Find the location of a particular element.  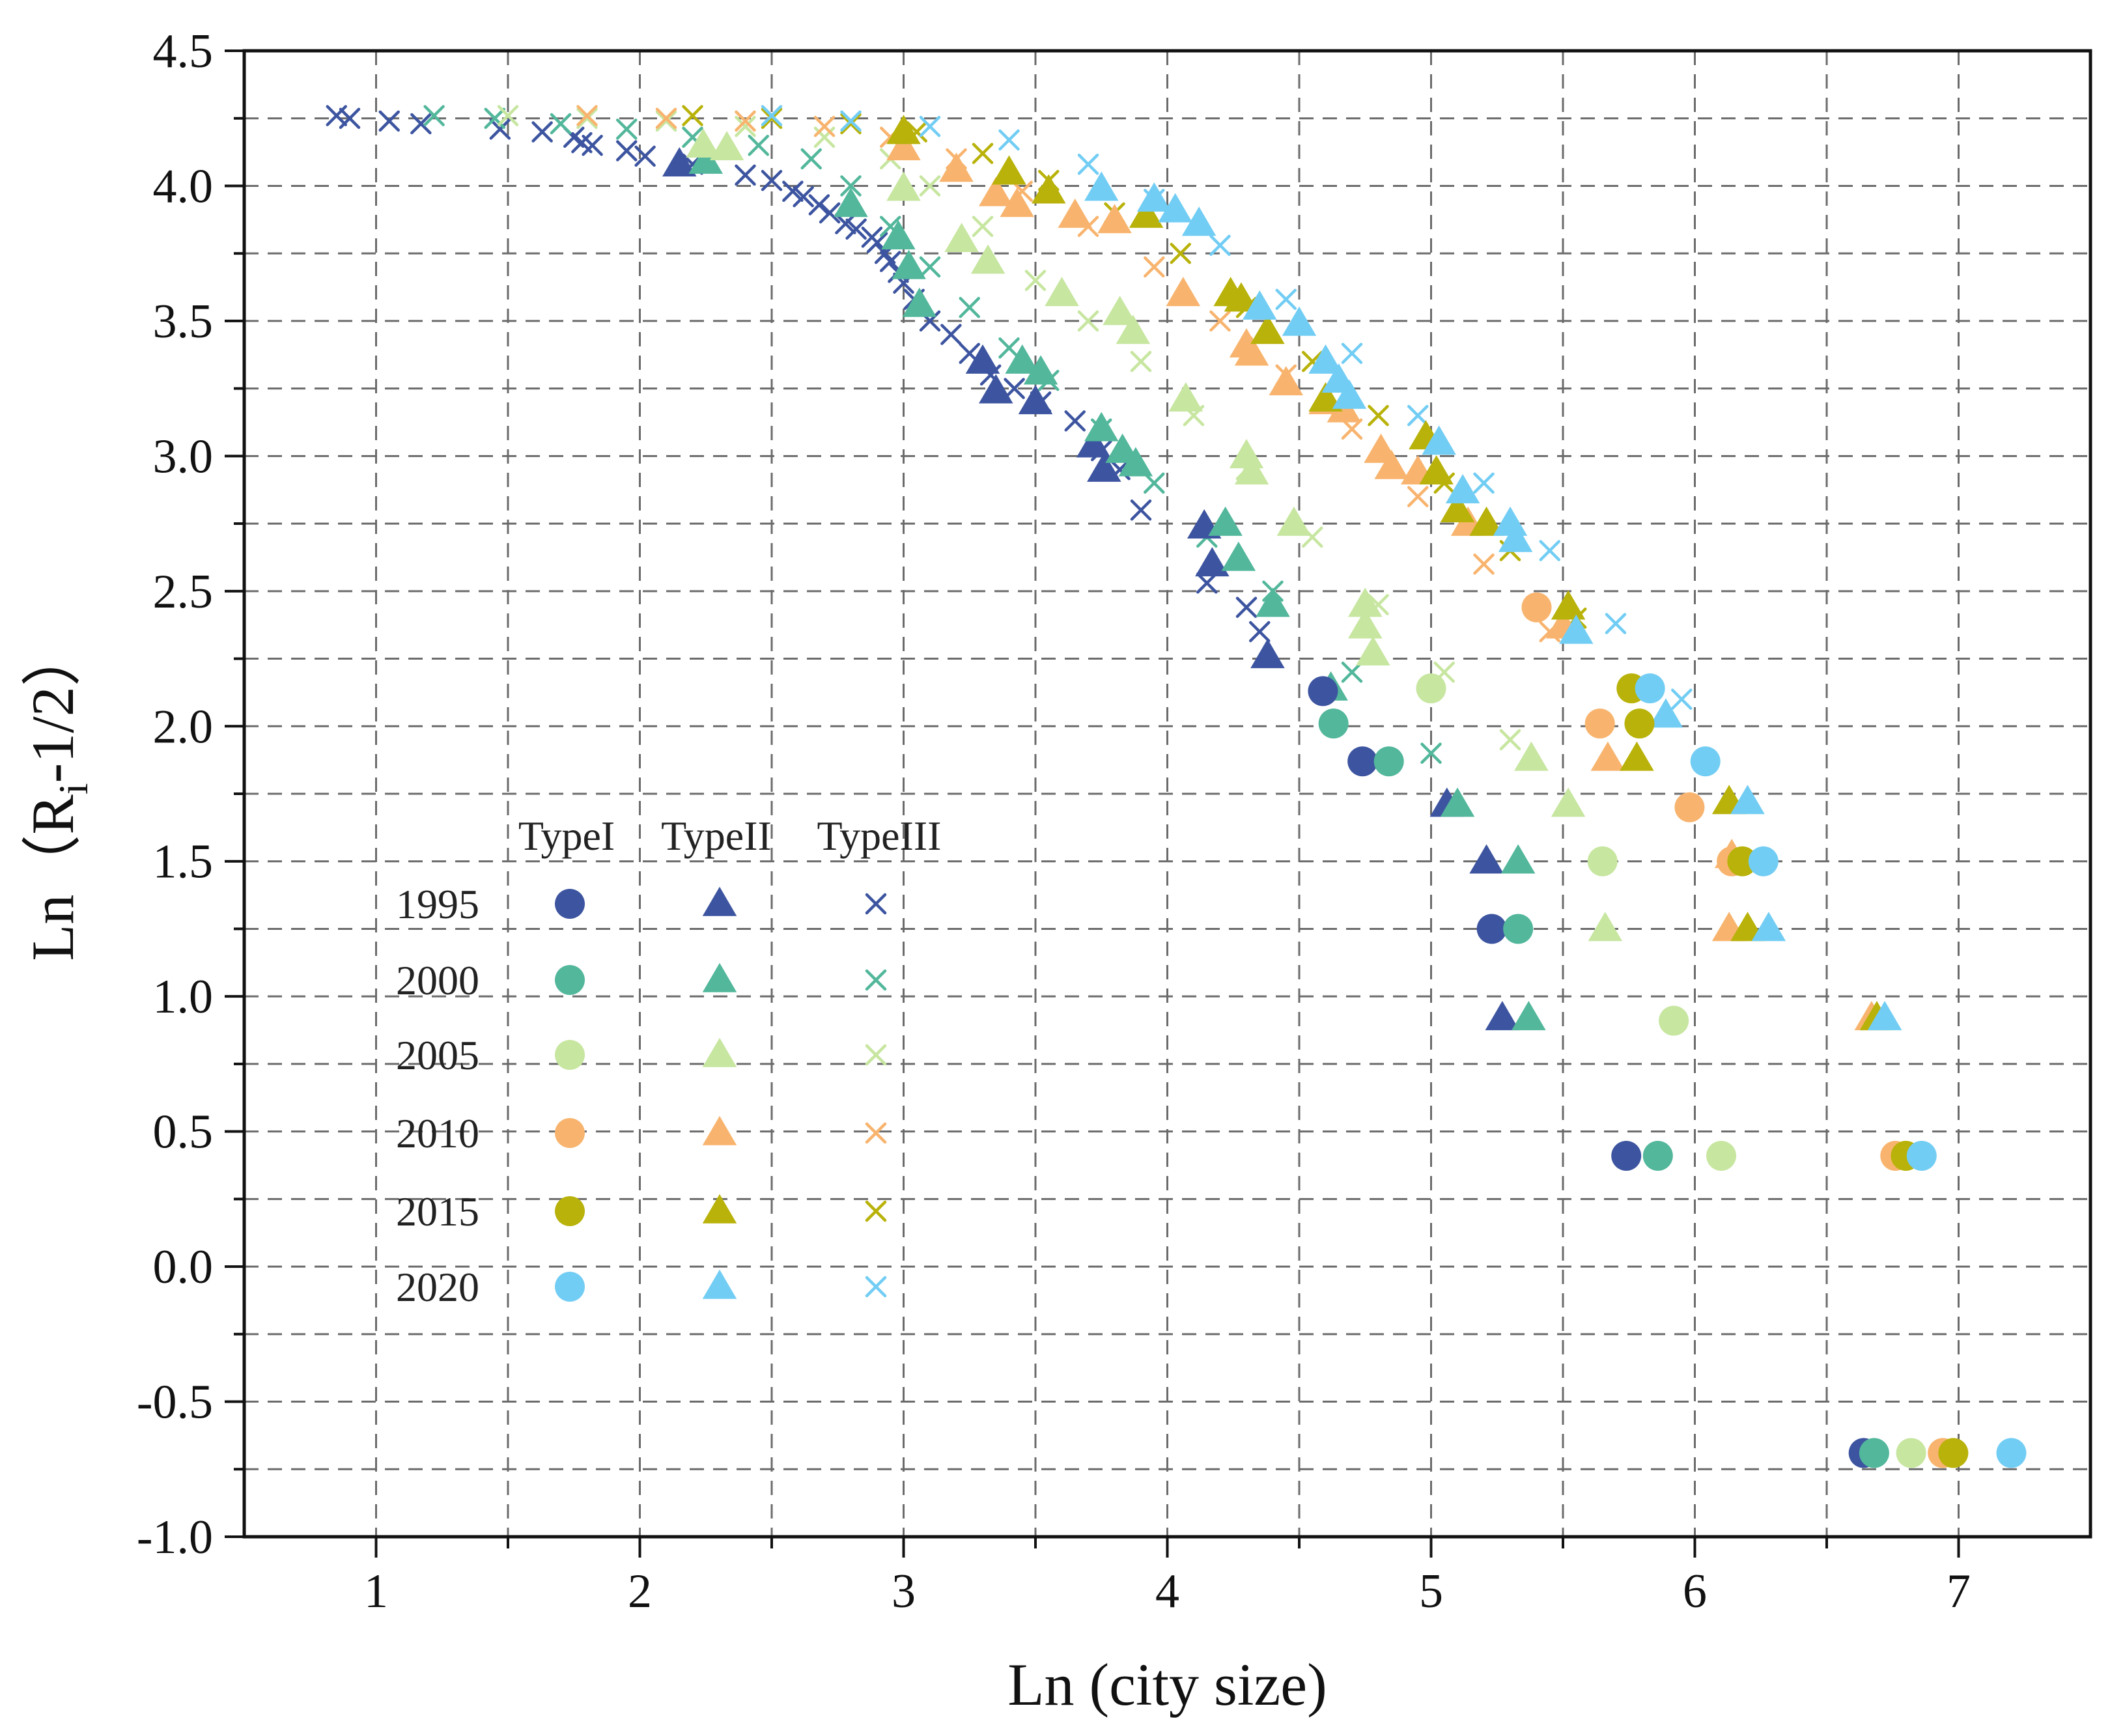

series-2005-typei is located at coordinates (1671, 1070).